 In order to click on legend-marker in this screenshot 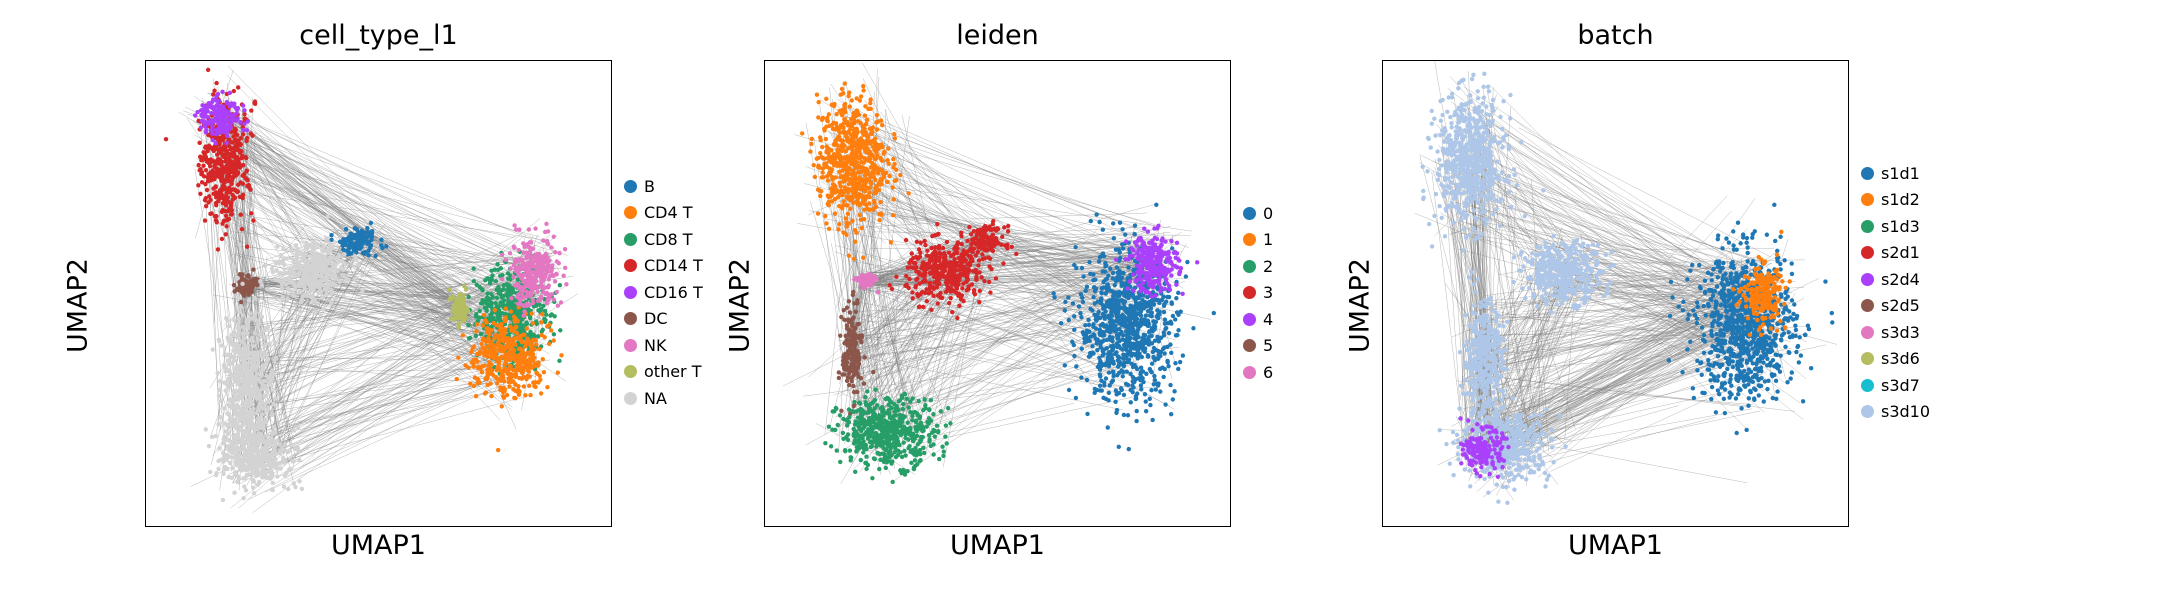, I will do `click(630, 239)`.